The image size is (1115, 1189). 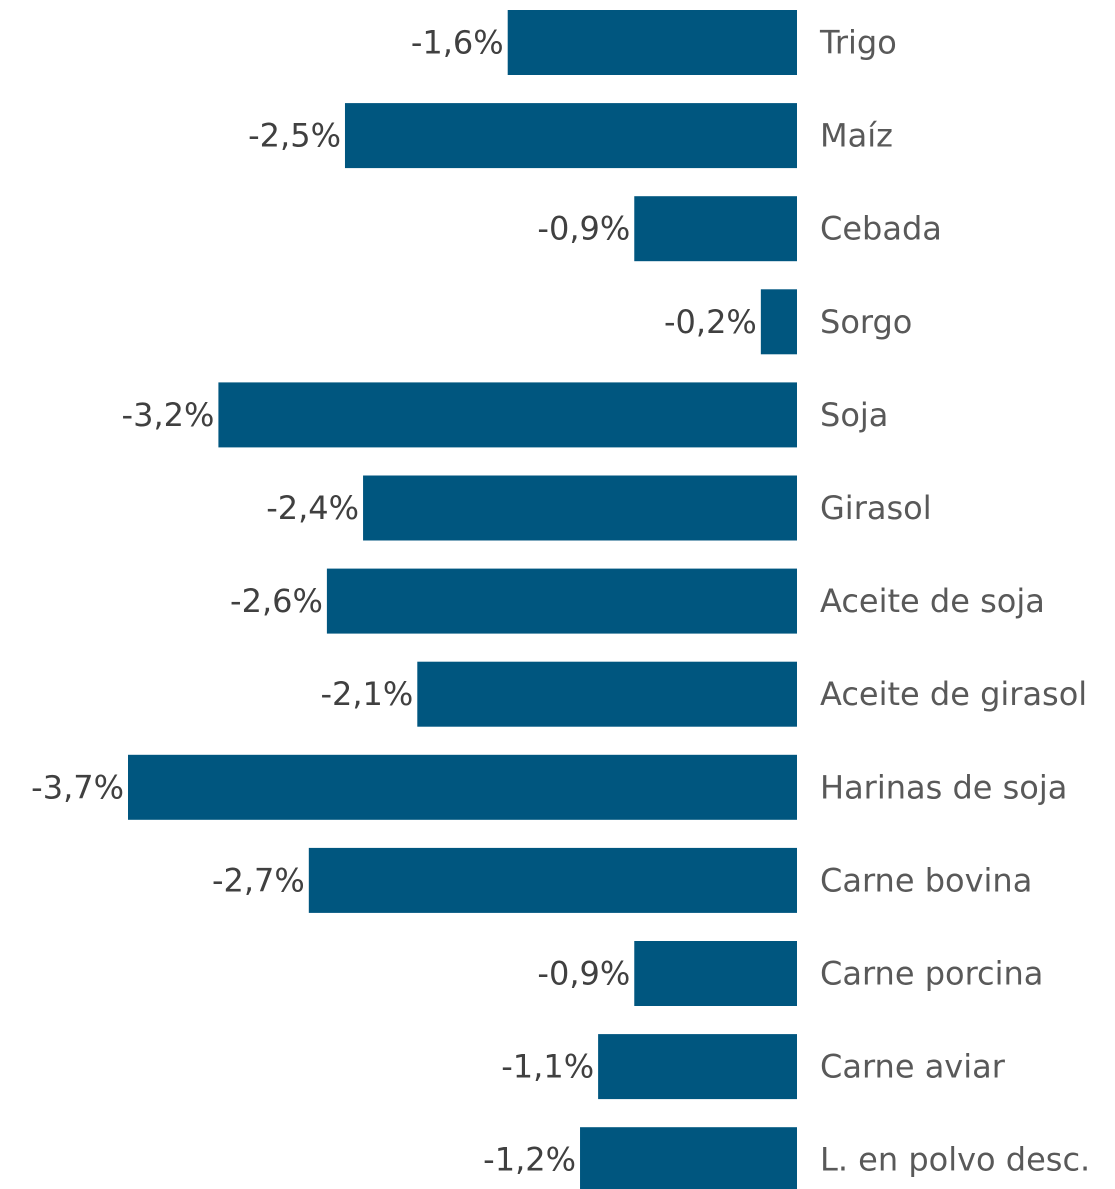 What do you see at coordinates (854, 415) in the screenshot?
I see `category-label: Soja` at bounding box center [854, 415].